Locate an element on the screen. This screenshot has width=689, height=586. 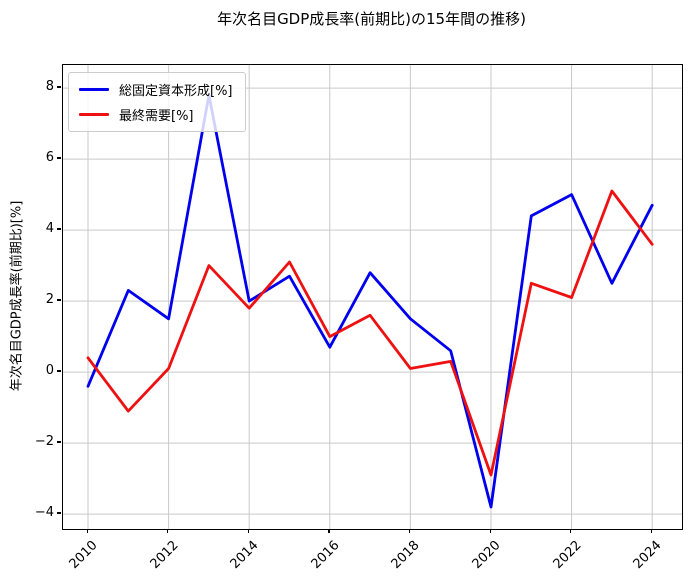
legend-label: 最終需要[%] is located at coordinates (156, 116).